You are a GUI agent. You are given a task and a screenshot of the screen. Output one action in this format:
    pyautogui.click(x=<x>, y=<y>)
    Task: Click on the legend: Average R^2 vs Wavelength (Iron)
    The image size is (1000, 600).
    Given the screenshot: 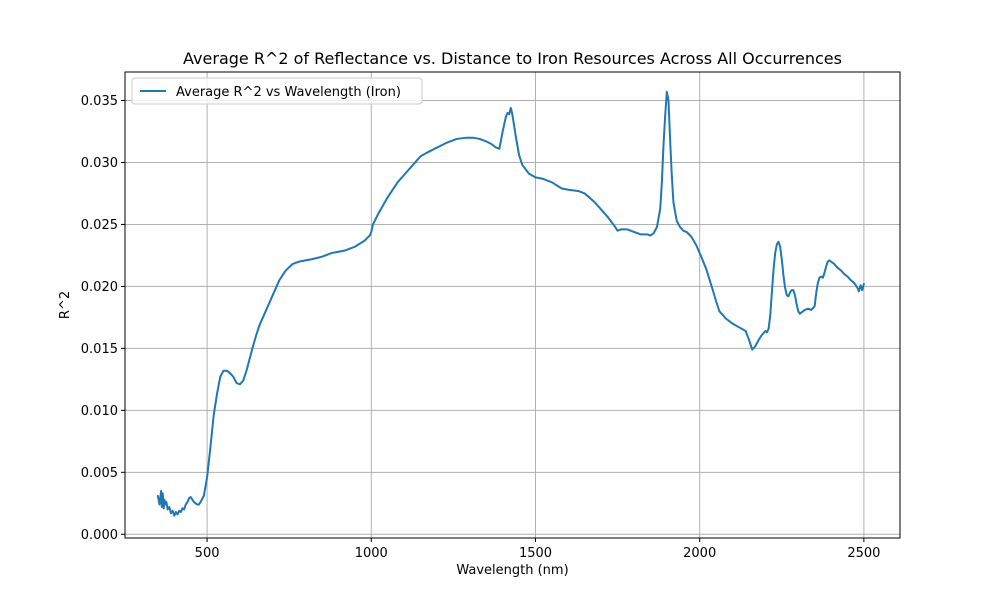 What is the action you would take?
    pyautogui.click(x=277, y=91)
    